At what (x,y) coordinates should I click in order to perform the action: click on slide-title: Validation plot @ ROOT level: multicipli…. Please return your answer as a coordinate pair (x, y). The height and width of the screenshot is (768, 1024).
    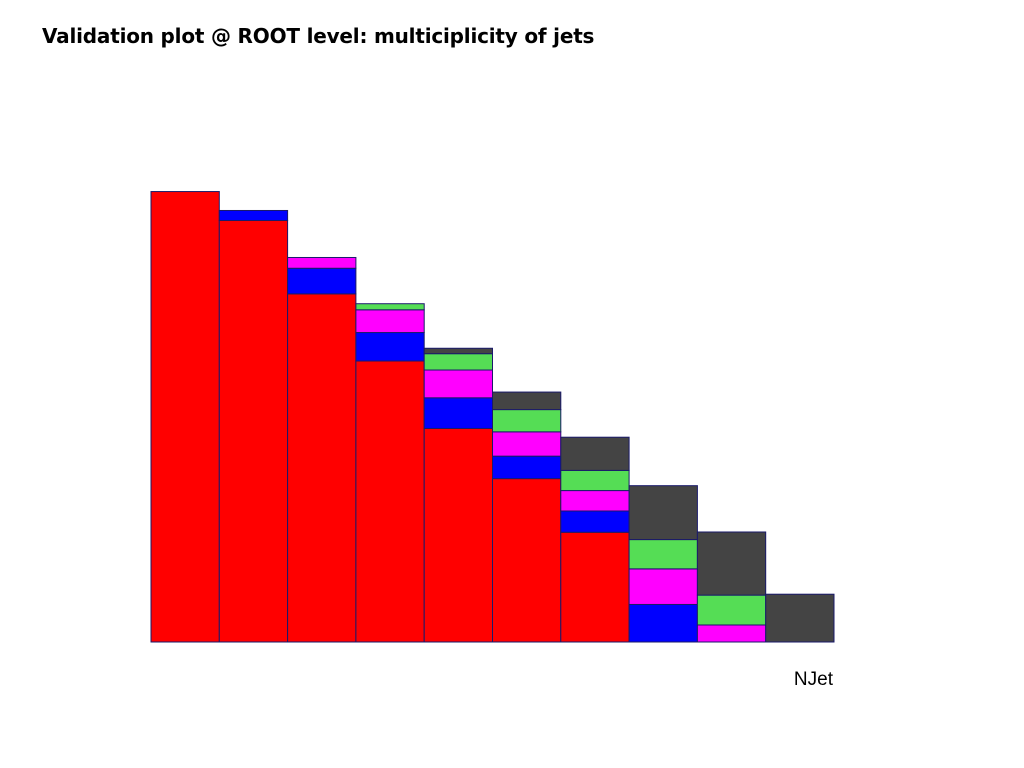
    Looking at the image, I should click on (318, 36).